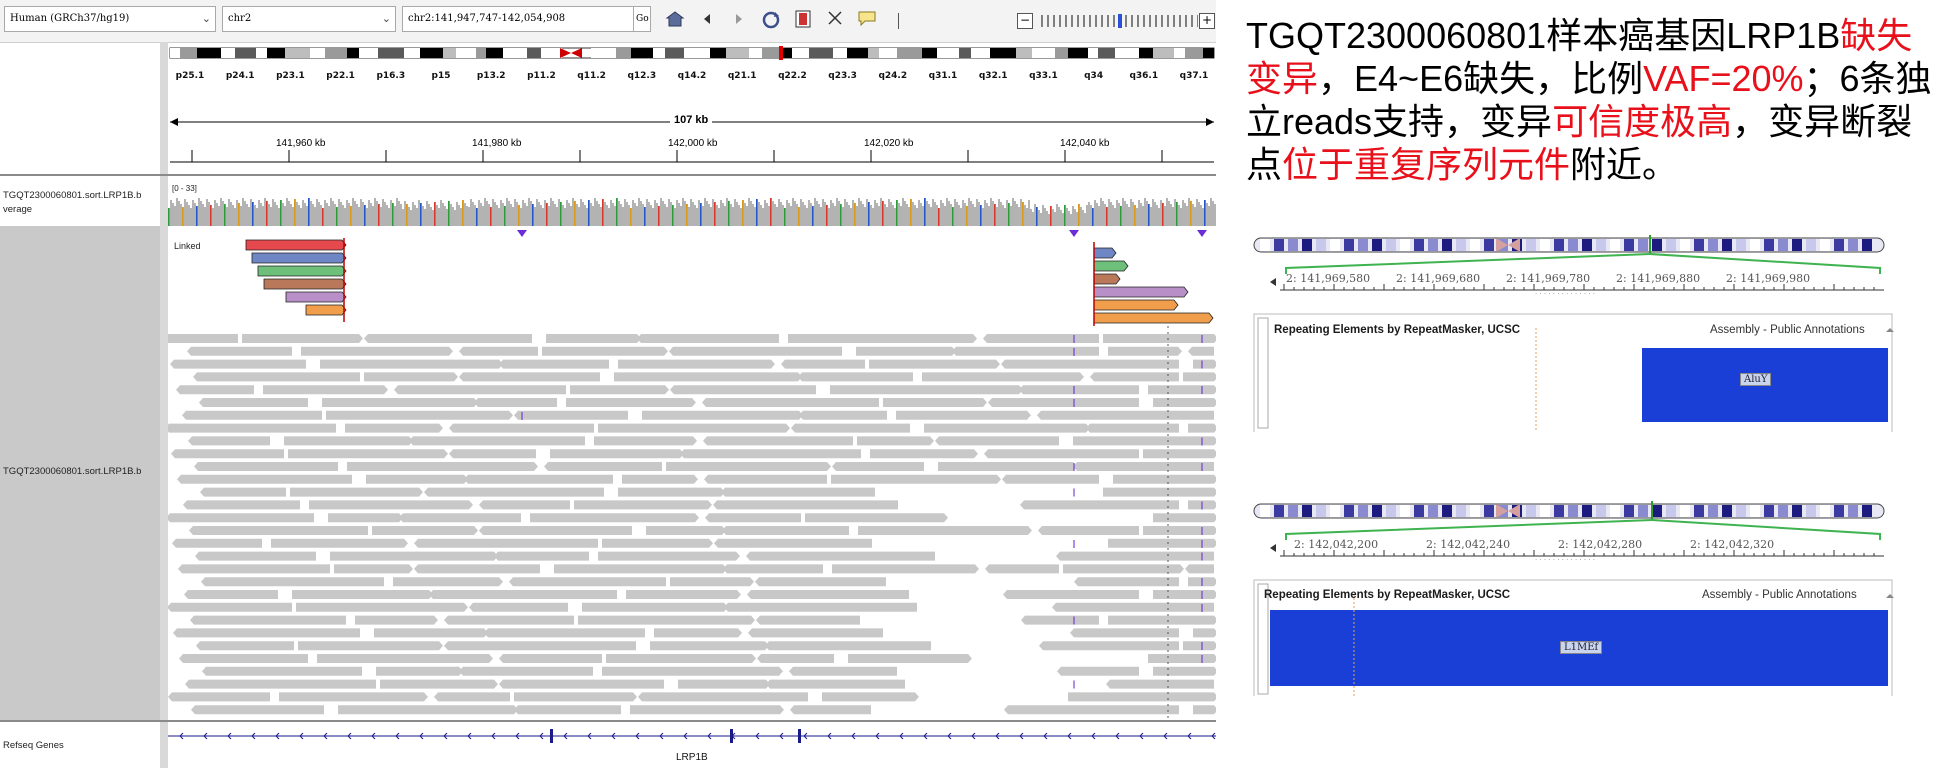 The width and height of the screenshot is (1942, 772). Describe the element at coordinates (835, 21) in the screenshot. I see `resize-icon` at that location.